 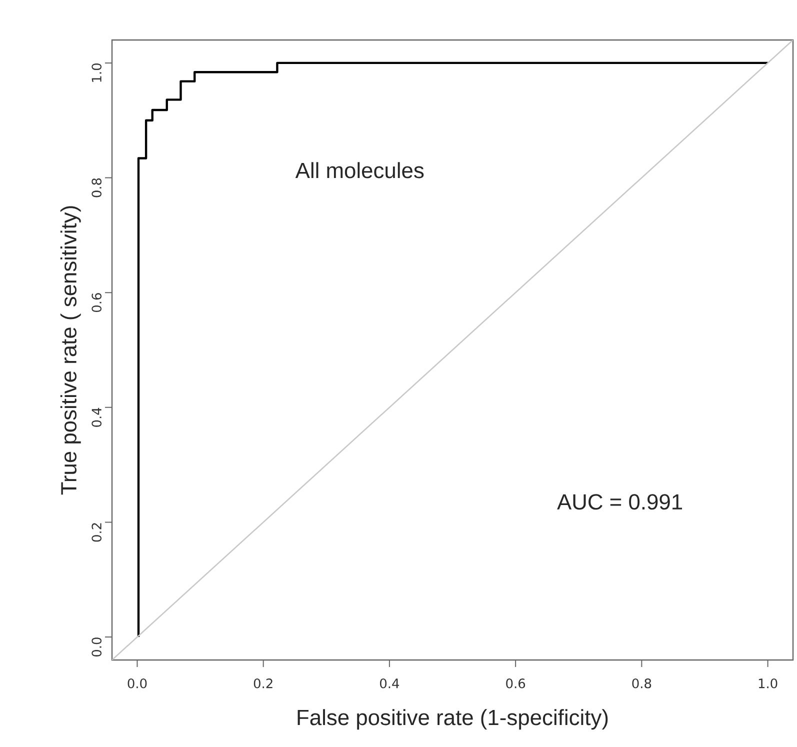 What do you see at coordinates (359, 170) in the screenshot?
I see `annotation: All molecules` at bounding box center [359, 170].